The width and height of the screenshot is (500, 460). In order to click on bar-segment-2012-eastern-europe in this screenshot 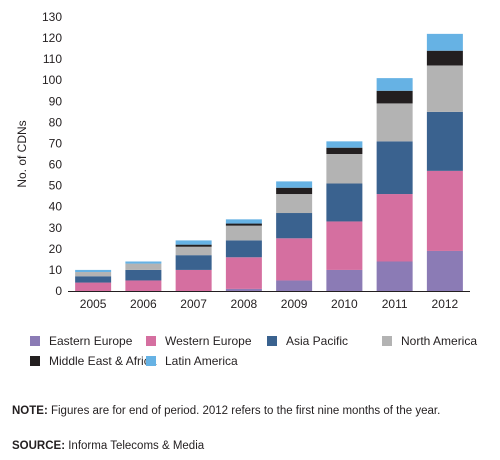, I will do `click(444, 270)`.